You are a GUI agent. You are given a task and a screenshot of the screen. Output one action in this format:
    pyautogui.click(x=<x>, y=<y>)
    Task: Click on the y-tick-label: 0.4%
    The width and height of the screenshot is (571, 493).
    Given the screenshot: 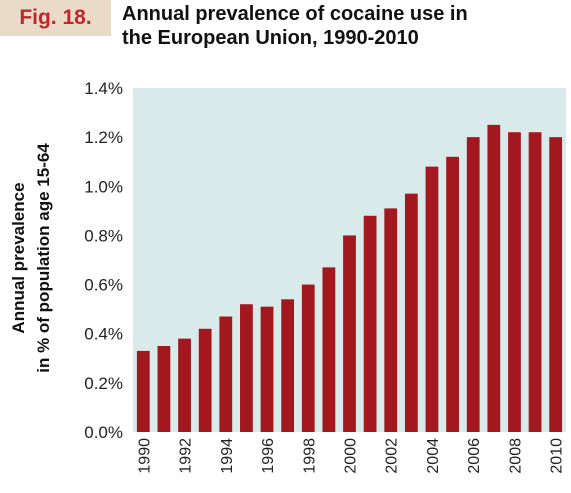 What is the action you would take?
    pyautogui.click(x=103, y=334)
    